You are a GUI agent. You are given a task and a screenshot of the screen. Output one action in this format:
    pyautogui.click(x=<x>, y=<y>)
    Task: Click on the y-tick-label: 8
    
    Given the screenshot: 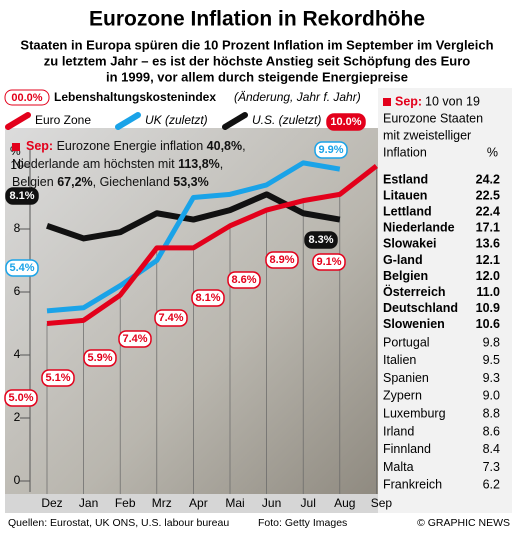 What is the action you would take?
    pyautogui.click(x=17, y=228)
    